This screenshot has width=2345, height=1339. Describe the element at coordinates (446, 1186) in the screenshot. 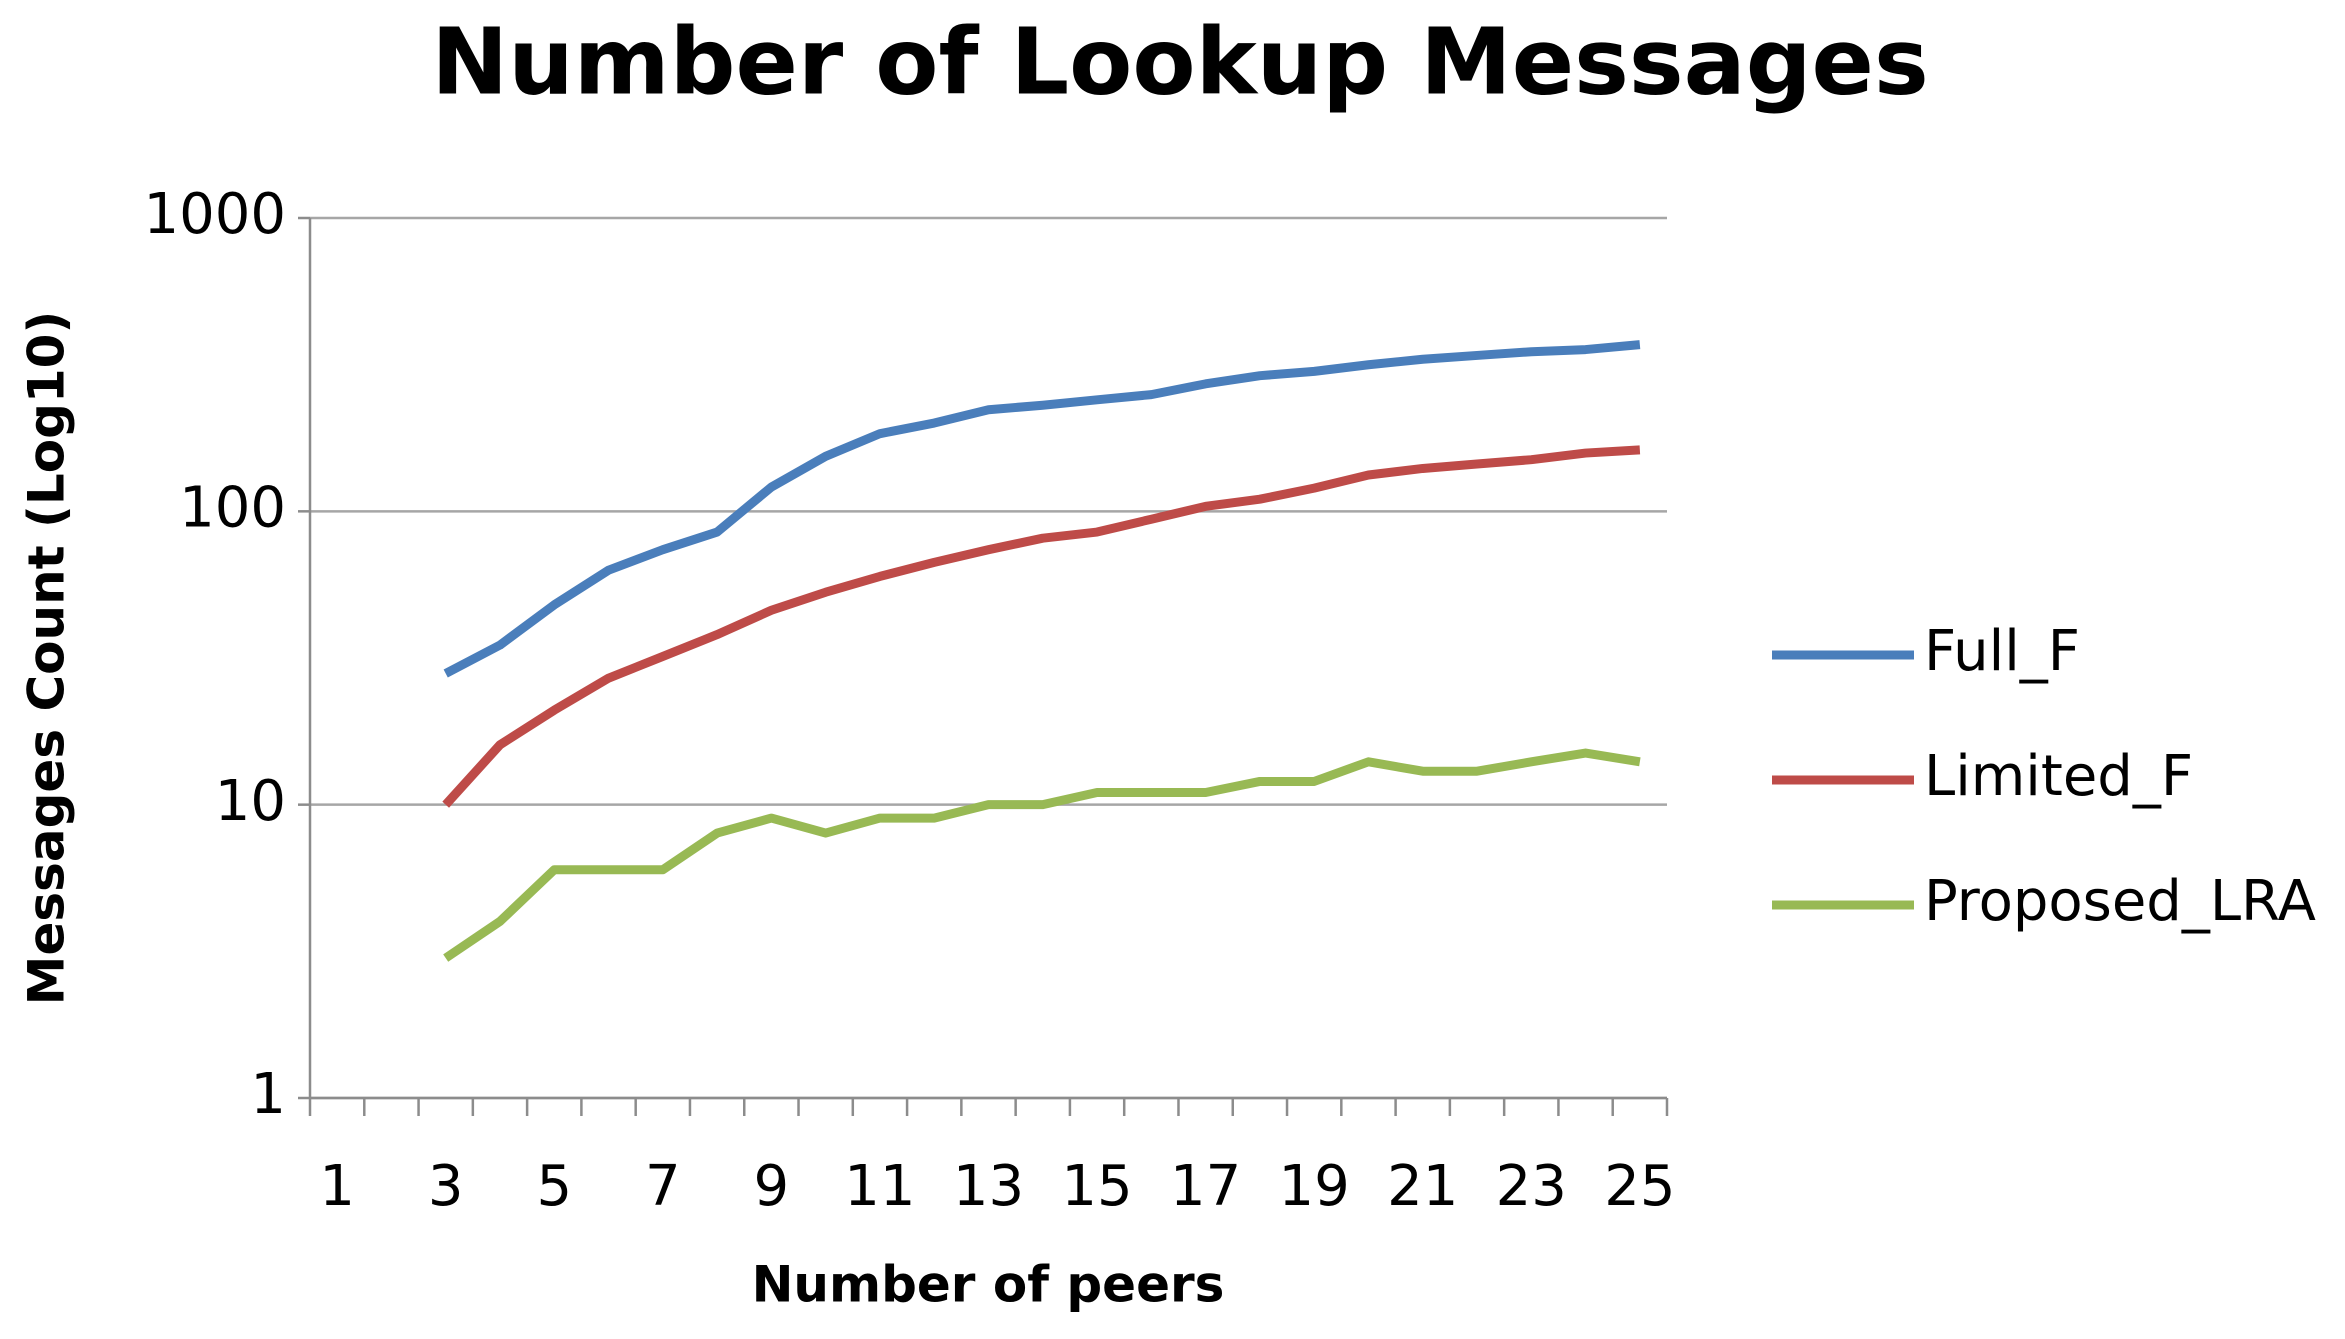

I see `x-tick-label: 3` at that location.